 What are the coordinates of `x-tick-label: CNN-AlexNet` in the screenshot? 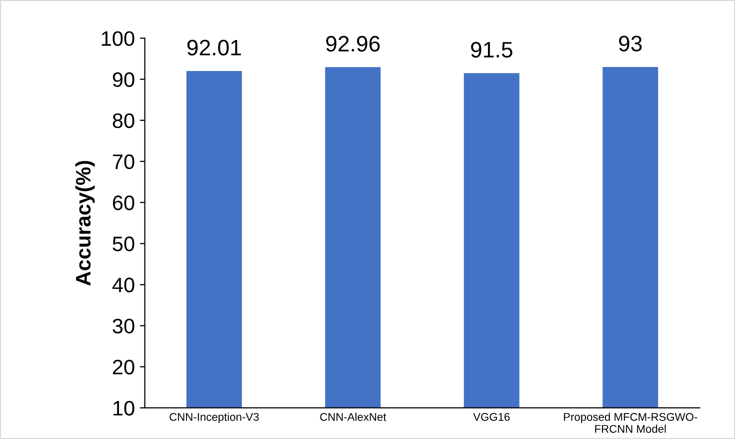 It's located at (353, 416).